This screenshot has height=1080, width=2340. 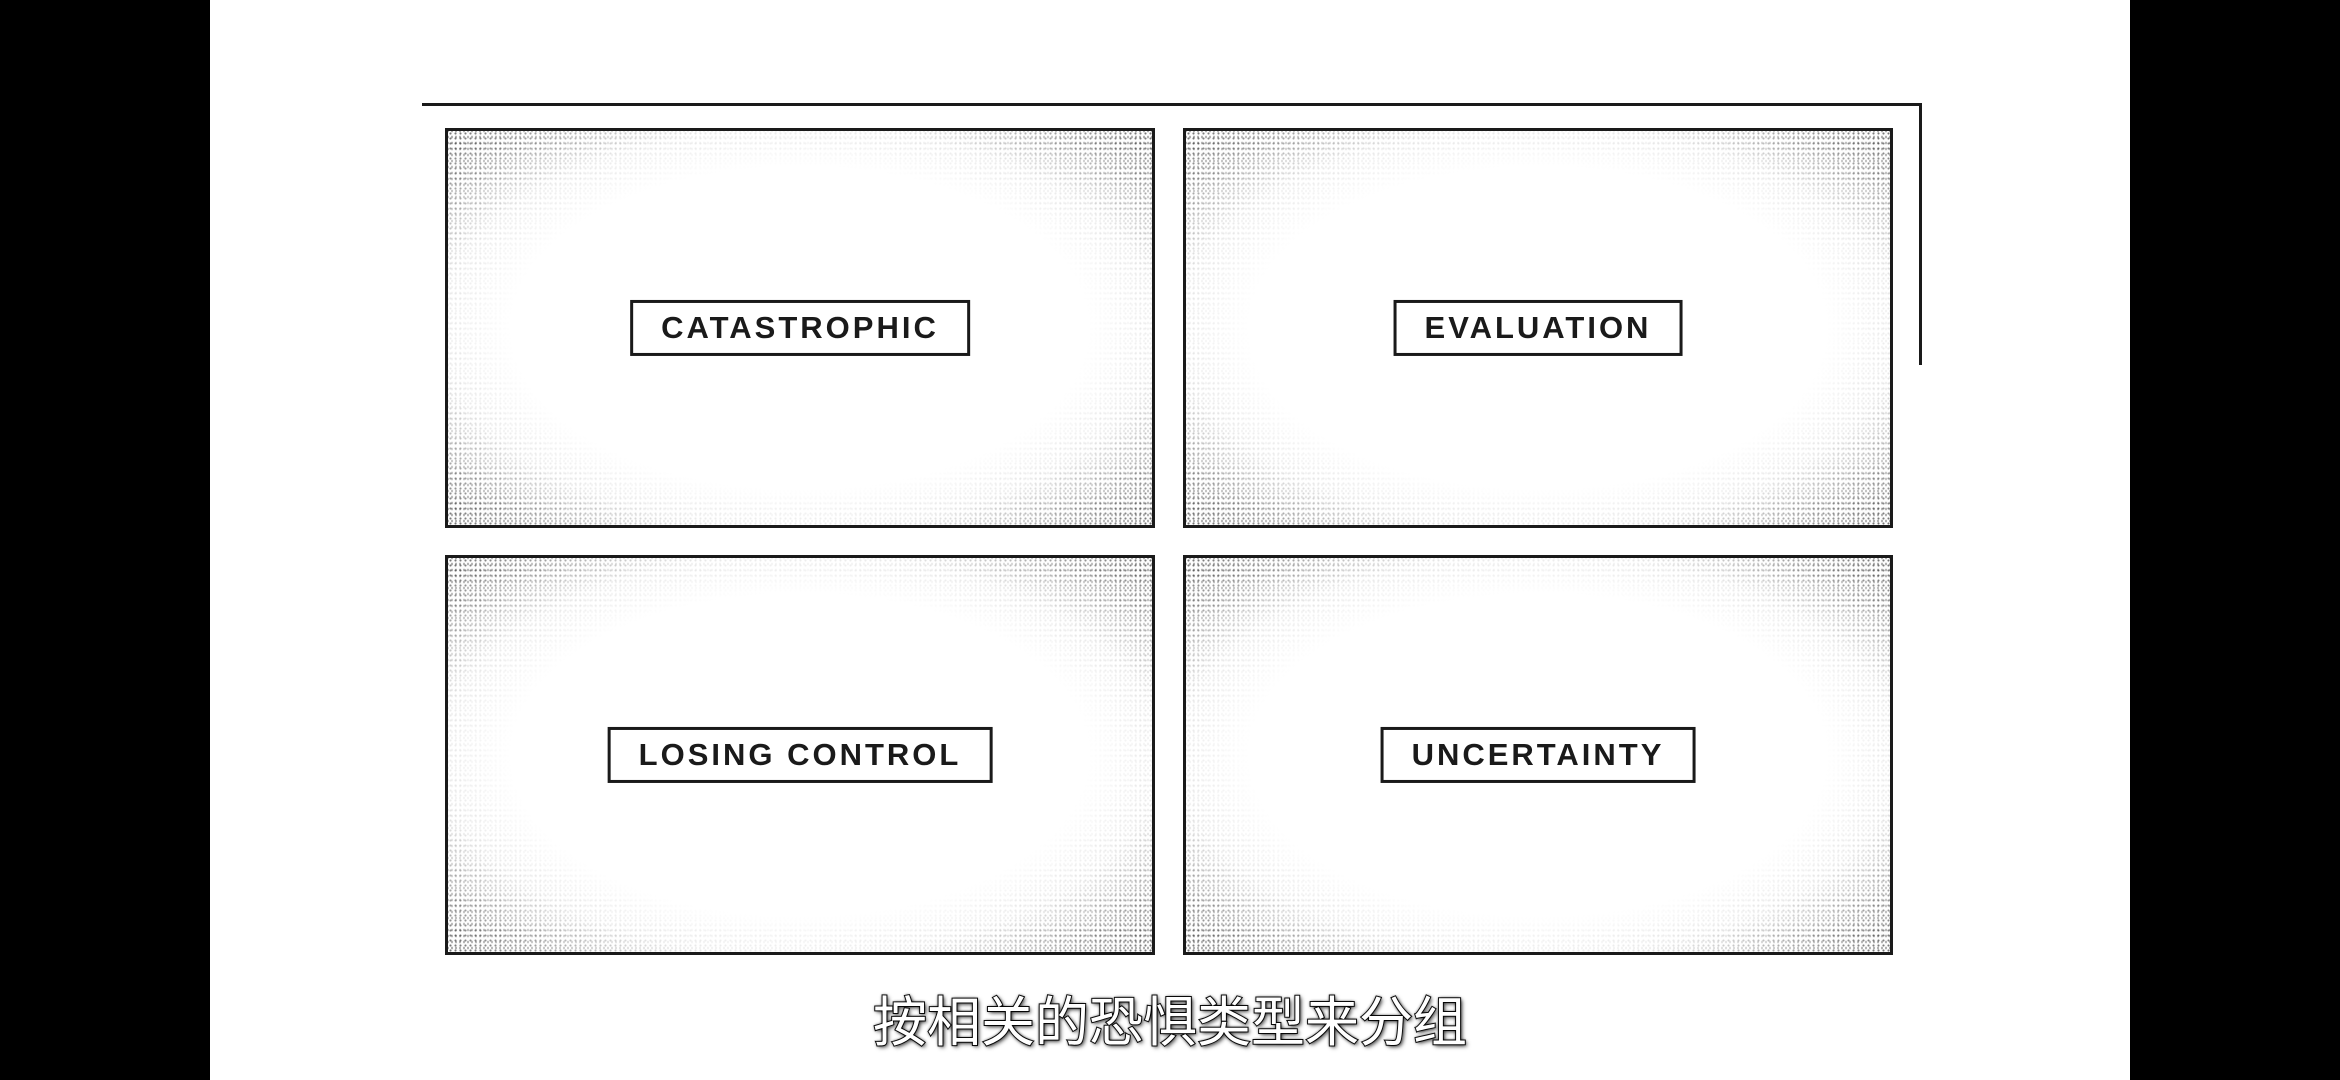 I want to click on letterbox-right, so click(x=2235, y=540).